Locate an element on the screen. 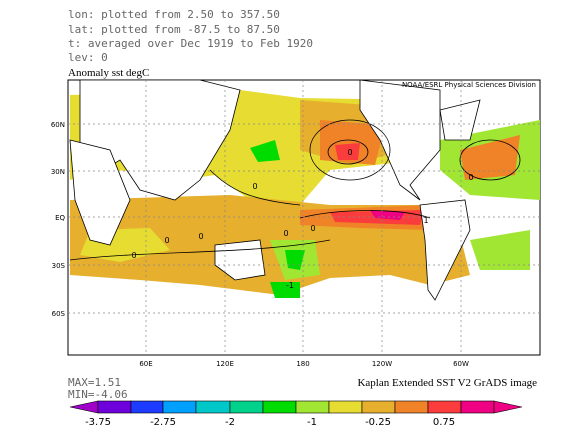 Image resolution: width=580 pixels, height=448 pixels. lon-labels: 60E 120E 180 120W 60W is located at coordinates (304, 364).